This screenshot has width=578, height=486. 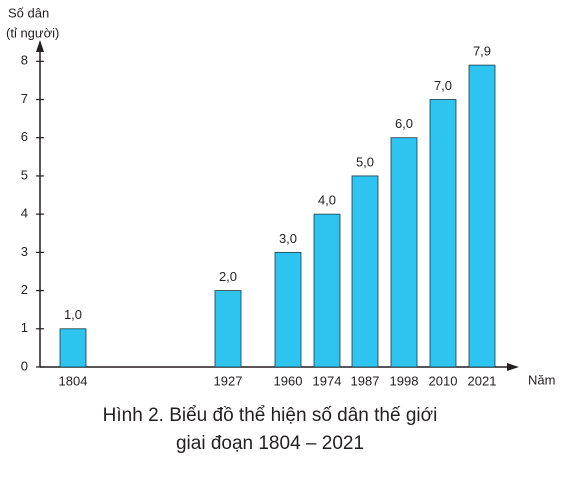 What do you see at coordinates (288, 380) in the screenshot?
I see `x-tick-label: 1960` at bounding box center [288, 380].